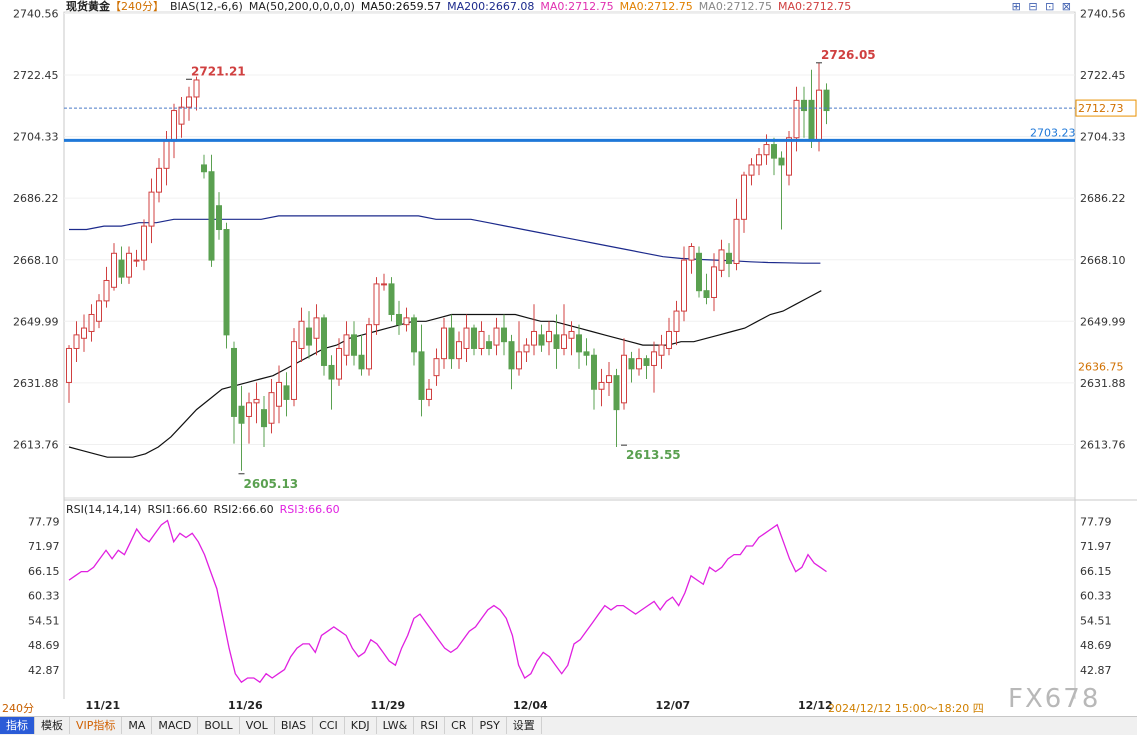  I want to click on last-price-label: 2712.73, so click(1101, 108).